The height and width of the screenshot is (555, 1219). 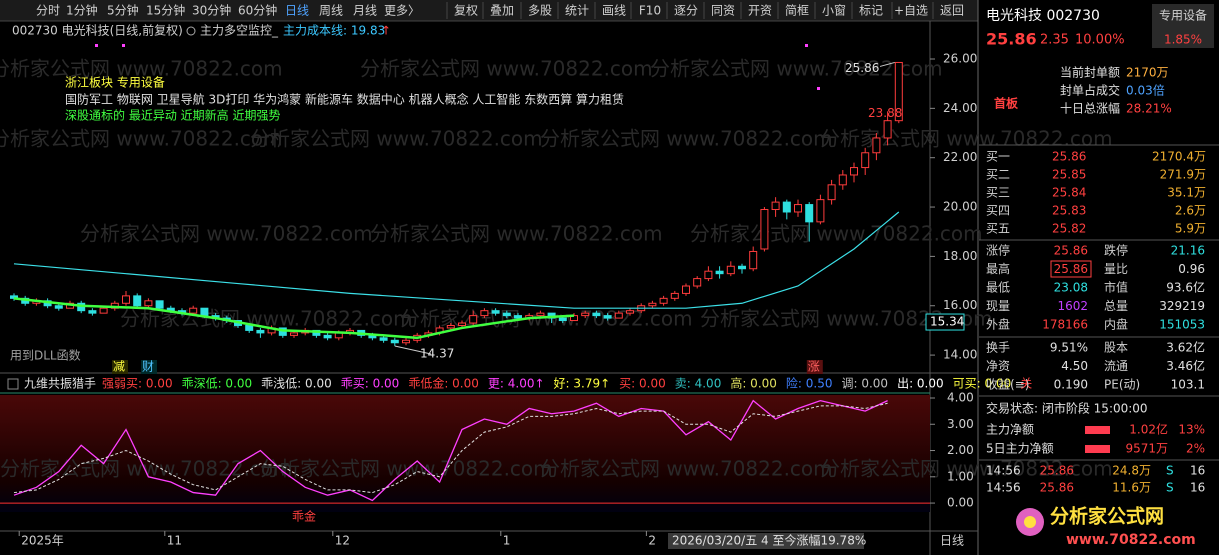 What do you see at coordinates (1074, 366) in the screenshot?
I see `stat-value: 4.50` at bounding box center [1074, 366].